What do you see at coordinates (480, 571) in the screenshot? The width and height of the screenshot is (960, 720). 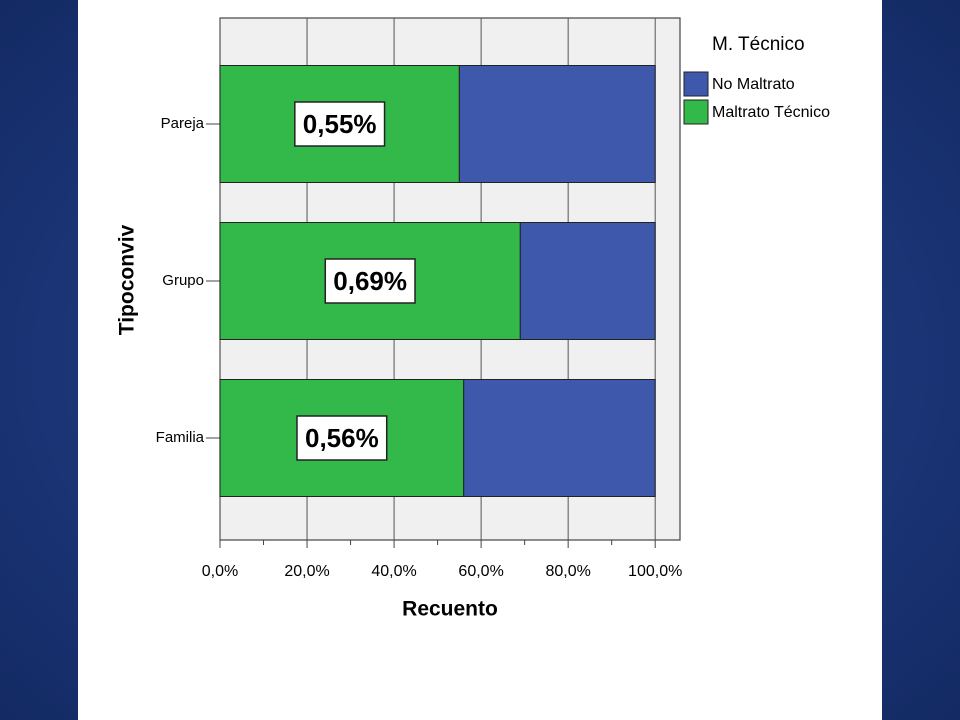 I see `x-tick-label: 60,0%` at bounding box center [480, 571].